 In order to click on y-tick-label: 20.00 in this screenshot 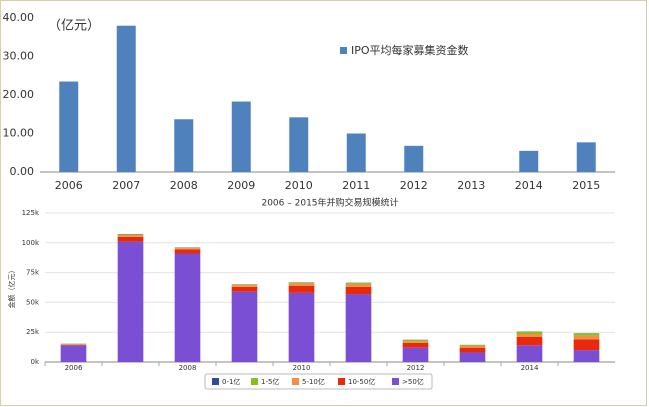, I will do `click(19, 94)`.